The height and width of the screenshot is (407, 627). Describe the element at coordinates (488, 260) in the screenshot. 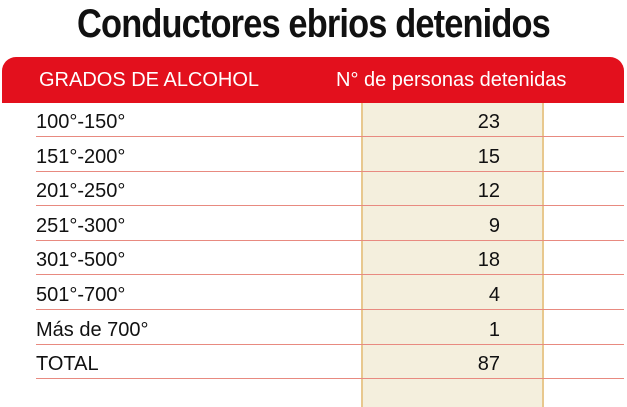

I see `row-value: 18` at that location.